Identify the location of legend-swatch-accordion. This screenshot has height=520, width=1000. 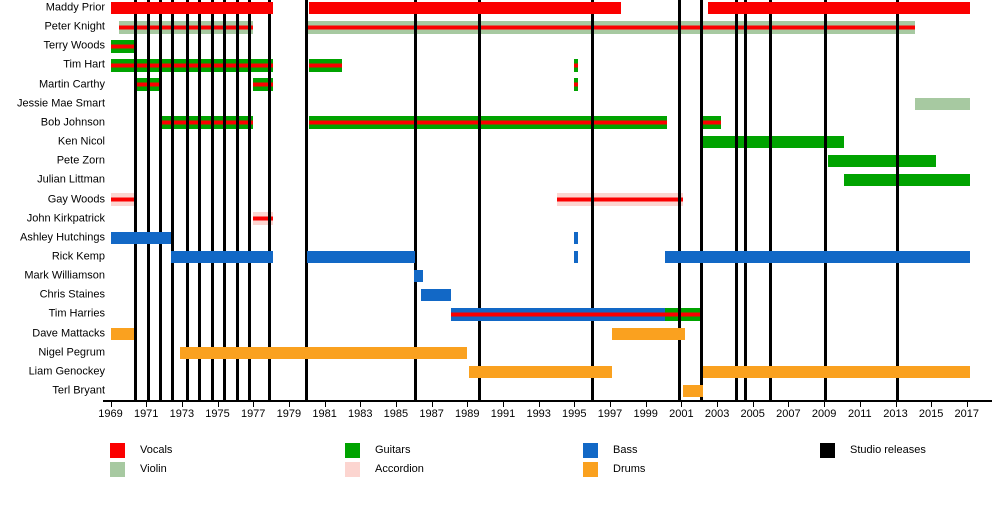
(352, 469).